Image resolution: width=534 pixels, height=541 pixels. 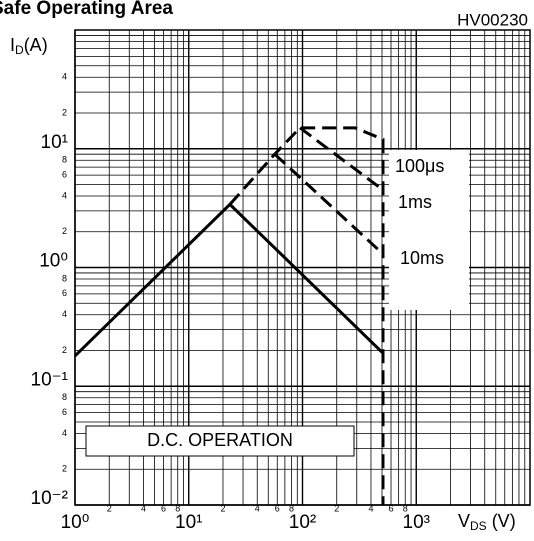 I want to click on y-axis-label-part: (A), so click(x=36, y=45).